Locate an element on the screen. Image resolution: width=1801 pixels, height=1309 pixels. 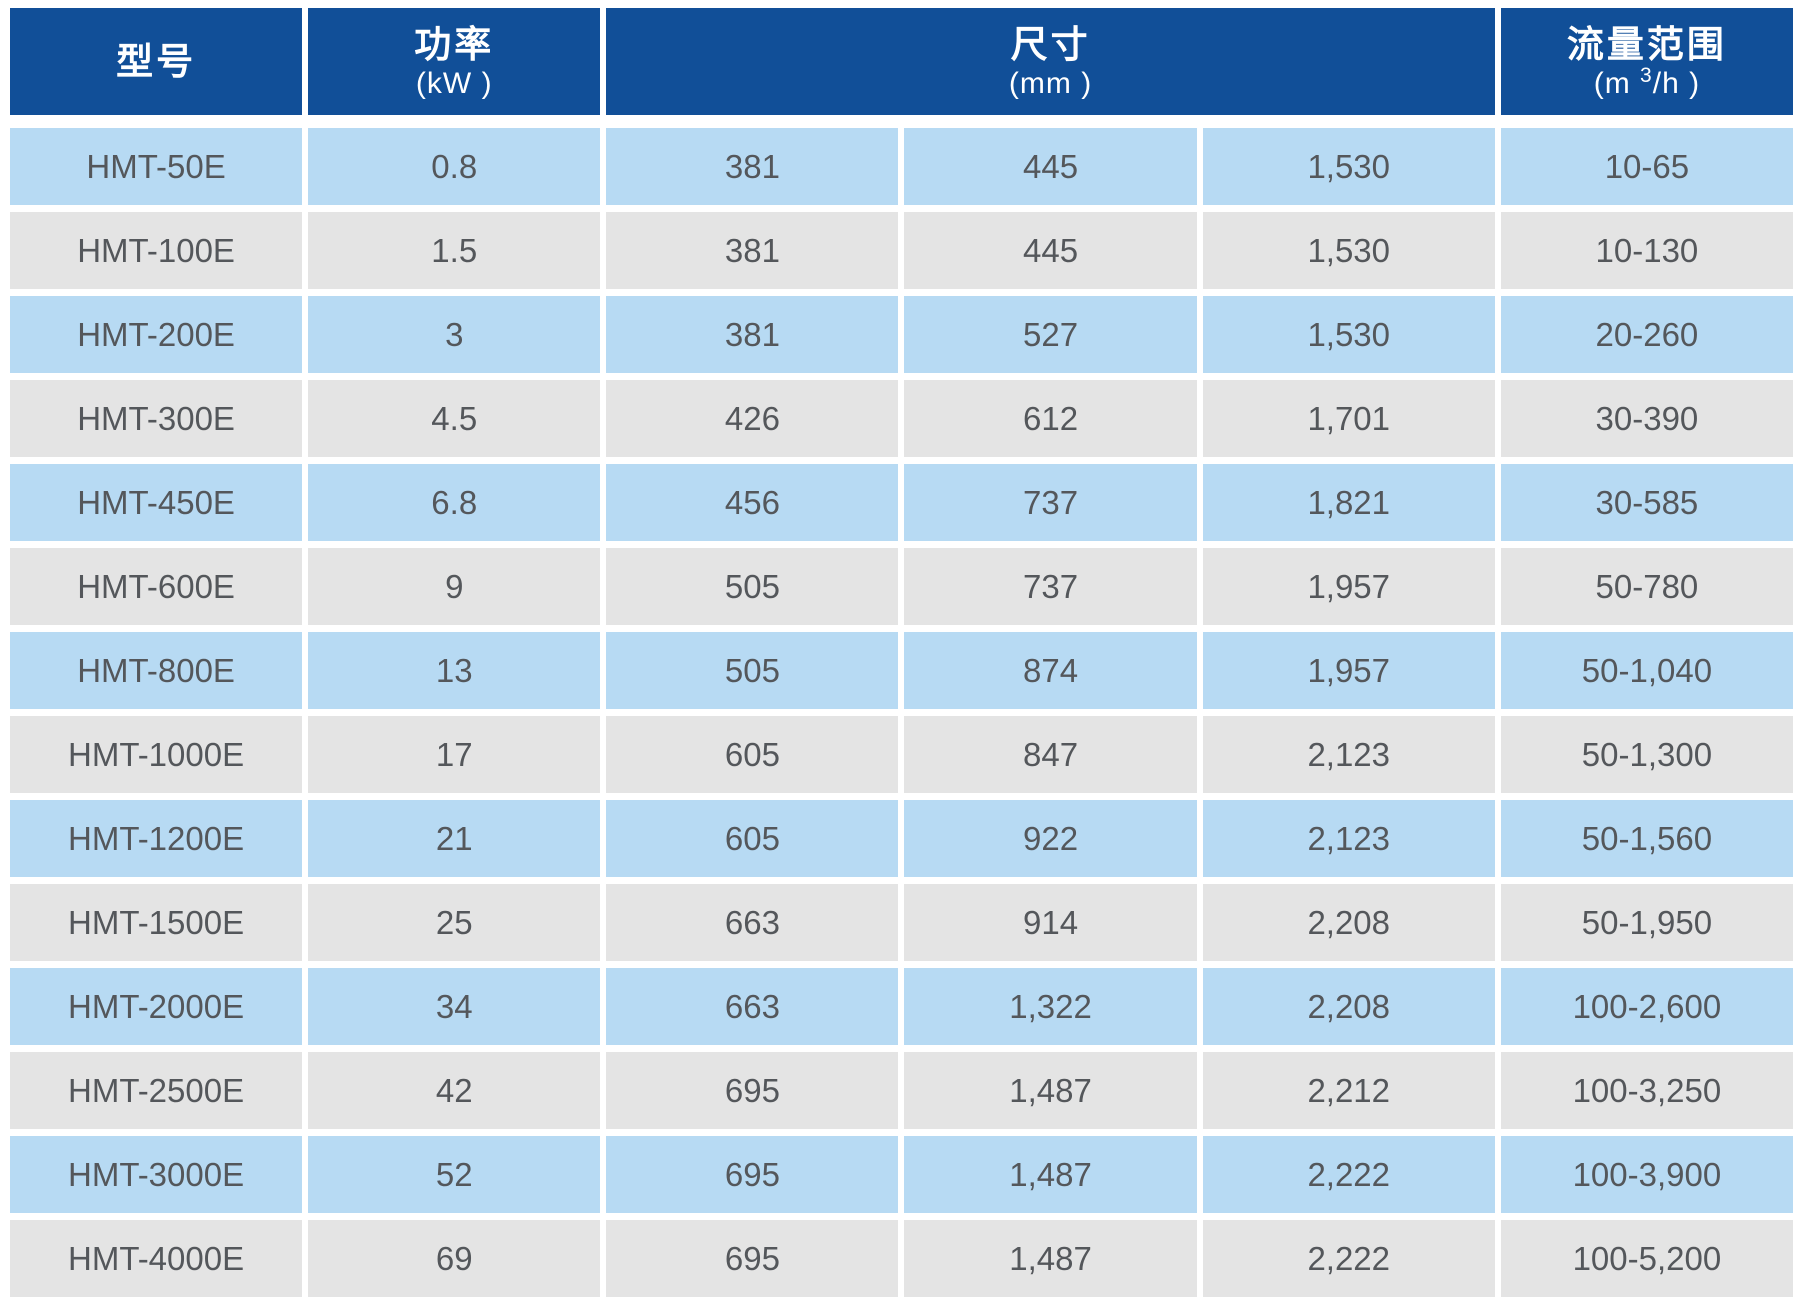
flow-range-cell: 50-1,560 is located at coordinates (1646, 838).